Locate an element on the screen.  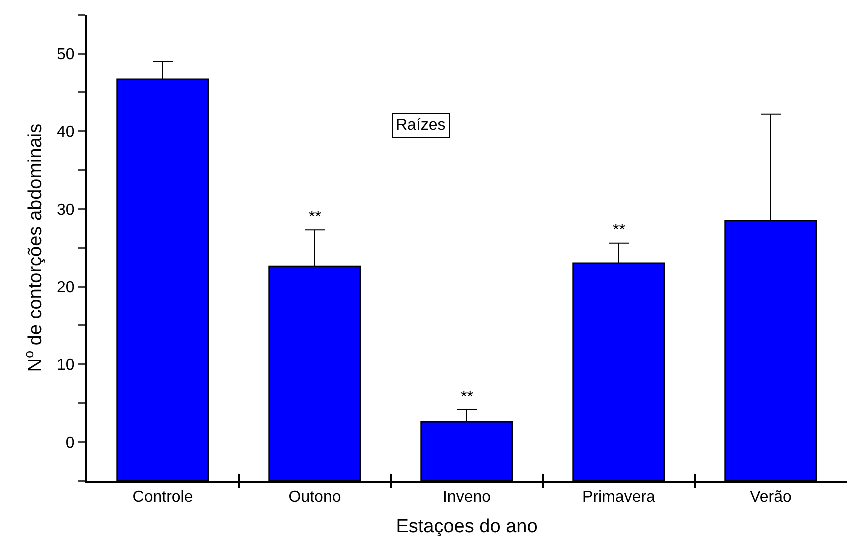
y-tick-label: 10 is located at coordinates (66, 365).